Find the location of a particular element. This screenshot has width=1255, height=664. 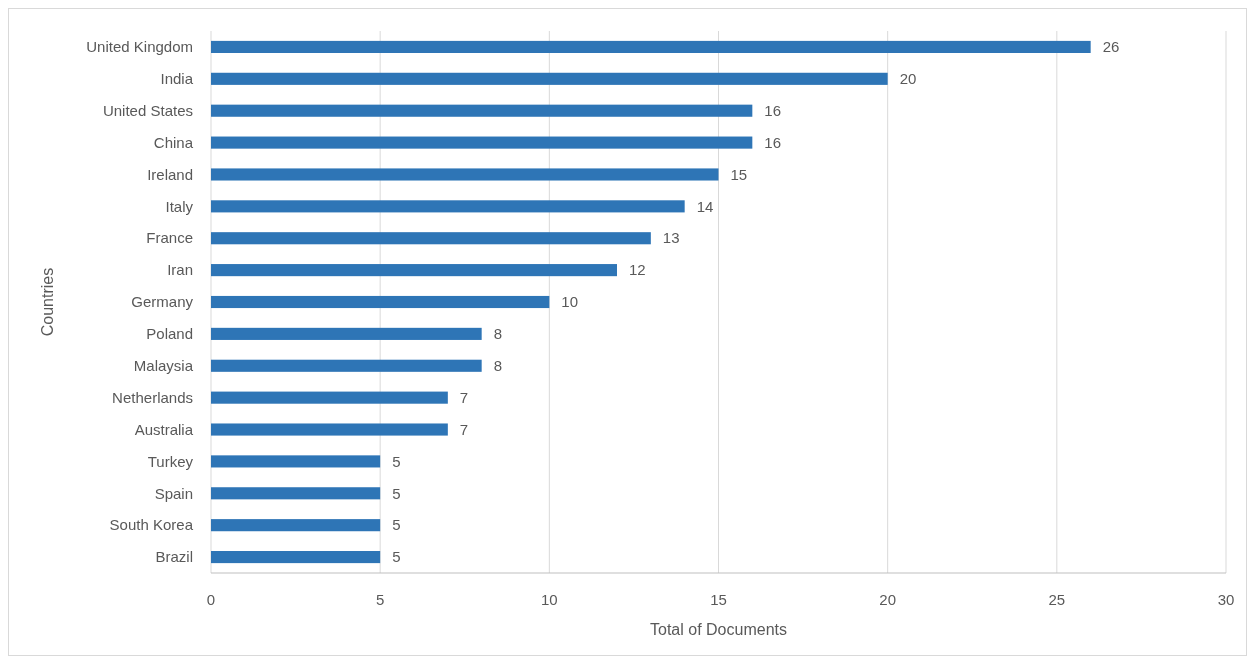

x-tick-label: 0 is located at coordinates (211, 599).